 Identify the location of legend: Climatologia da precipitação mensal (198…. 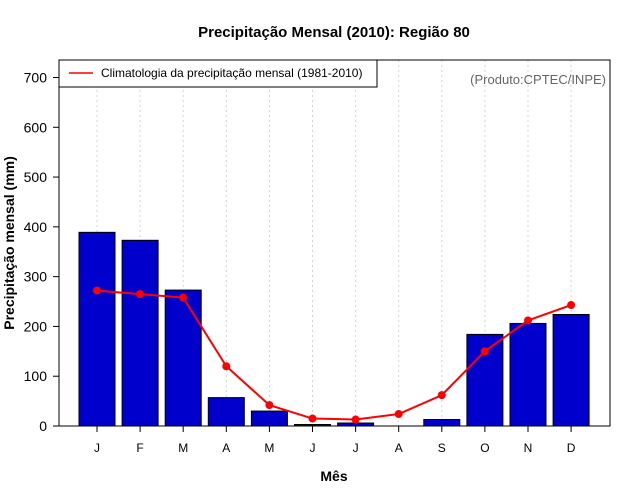
(218, 73).